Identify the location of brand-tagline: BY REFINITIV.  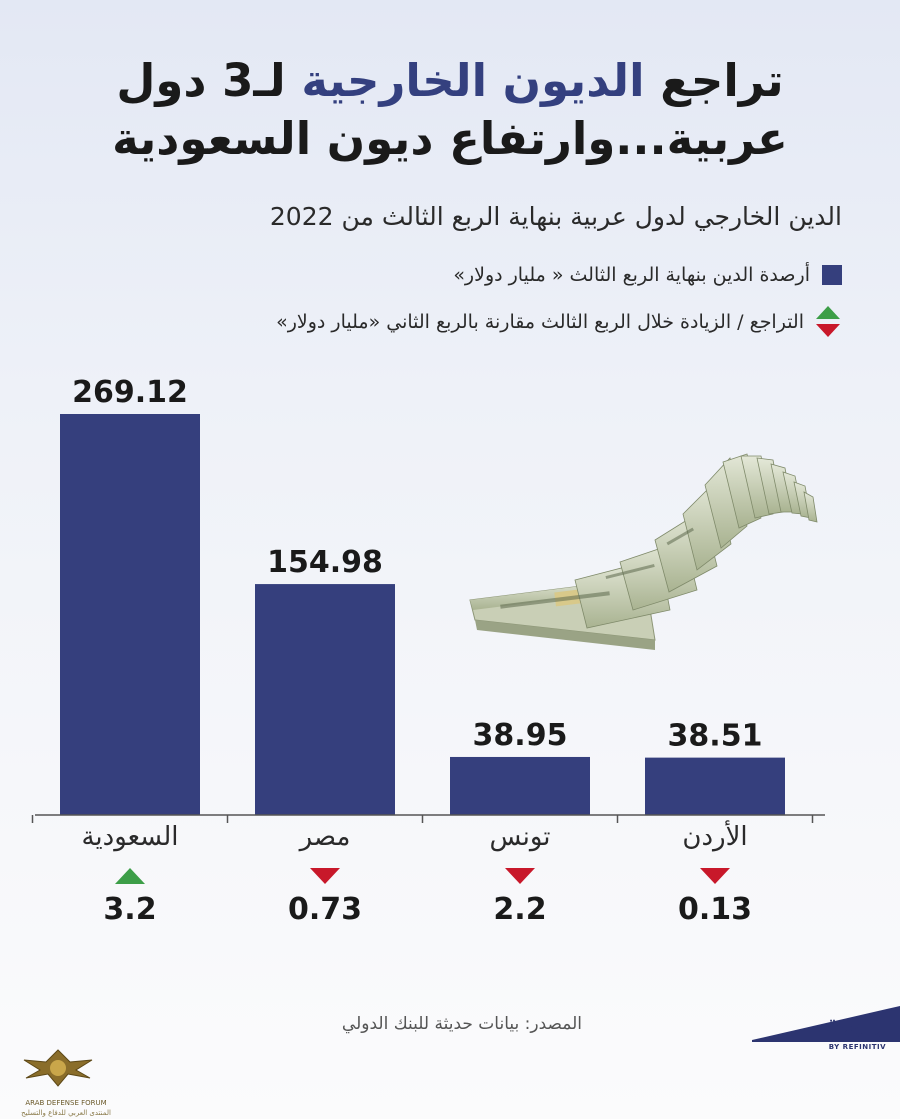
(857, 1047).